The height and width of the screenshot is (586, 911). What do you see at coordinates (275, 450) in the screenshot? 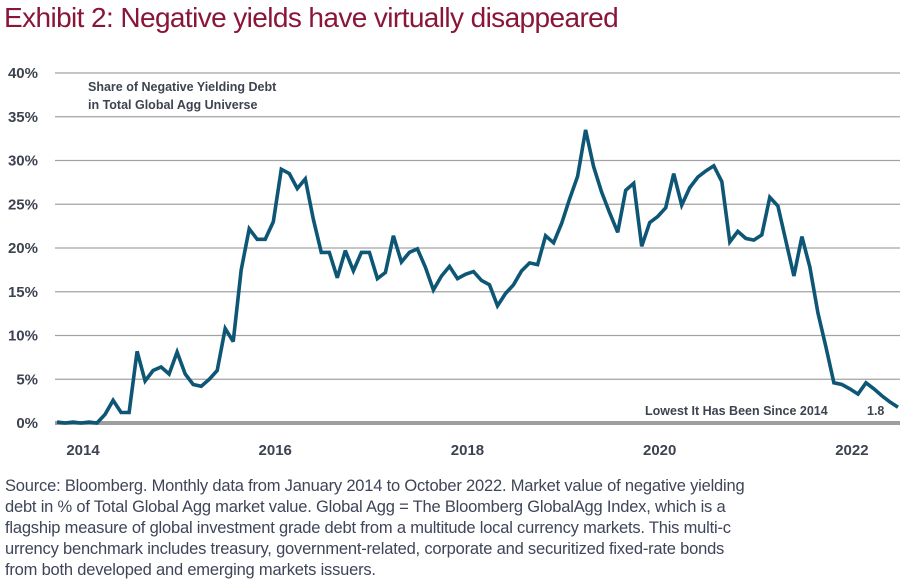
I see `x-tick-label: 2016` at bounding box center [275, 450].